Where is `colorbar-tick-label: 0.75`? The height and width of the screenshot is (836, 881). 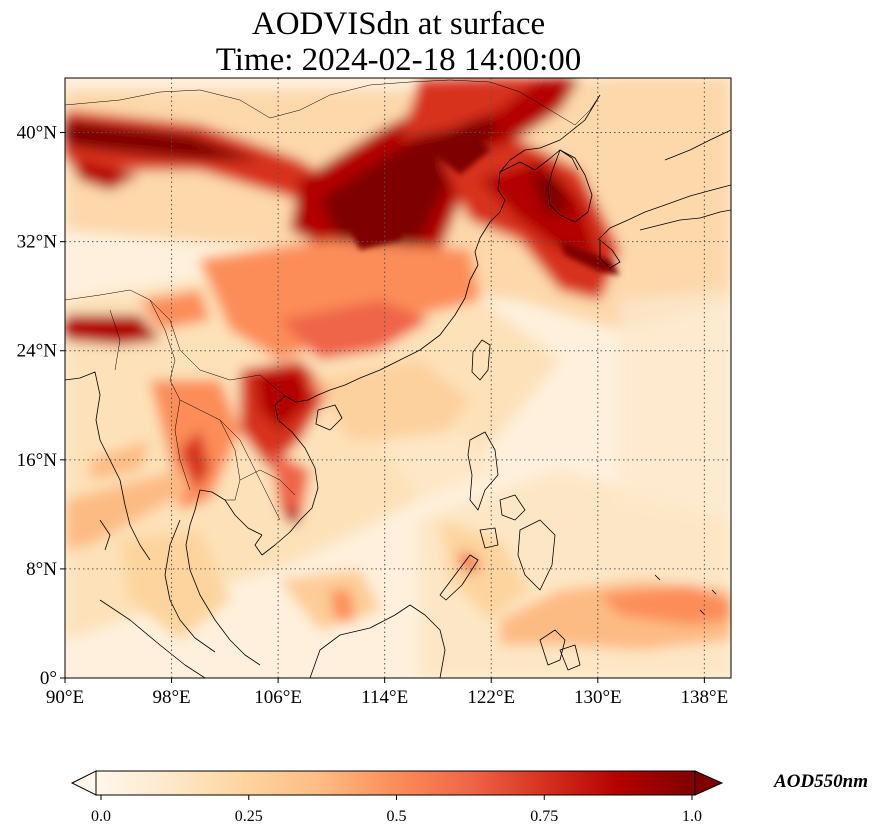
colorbar-tick-label: 0.75 is located at coordinates (544, 816).